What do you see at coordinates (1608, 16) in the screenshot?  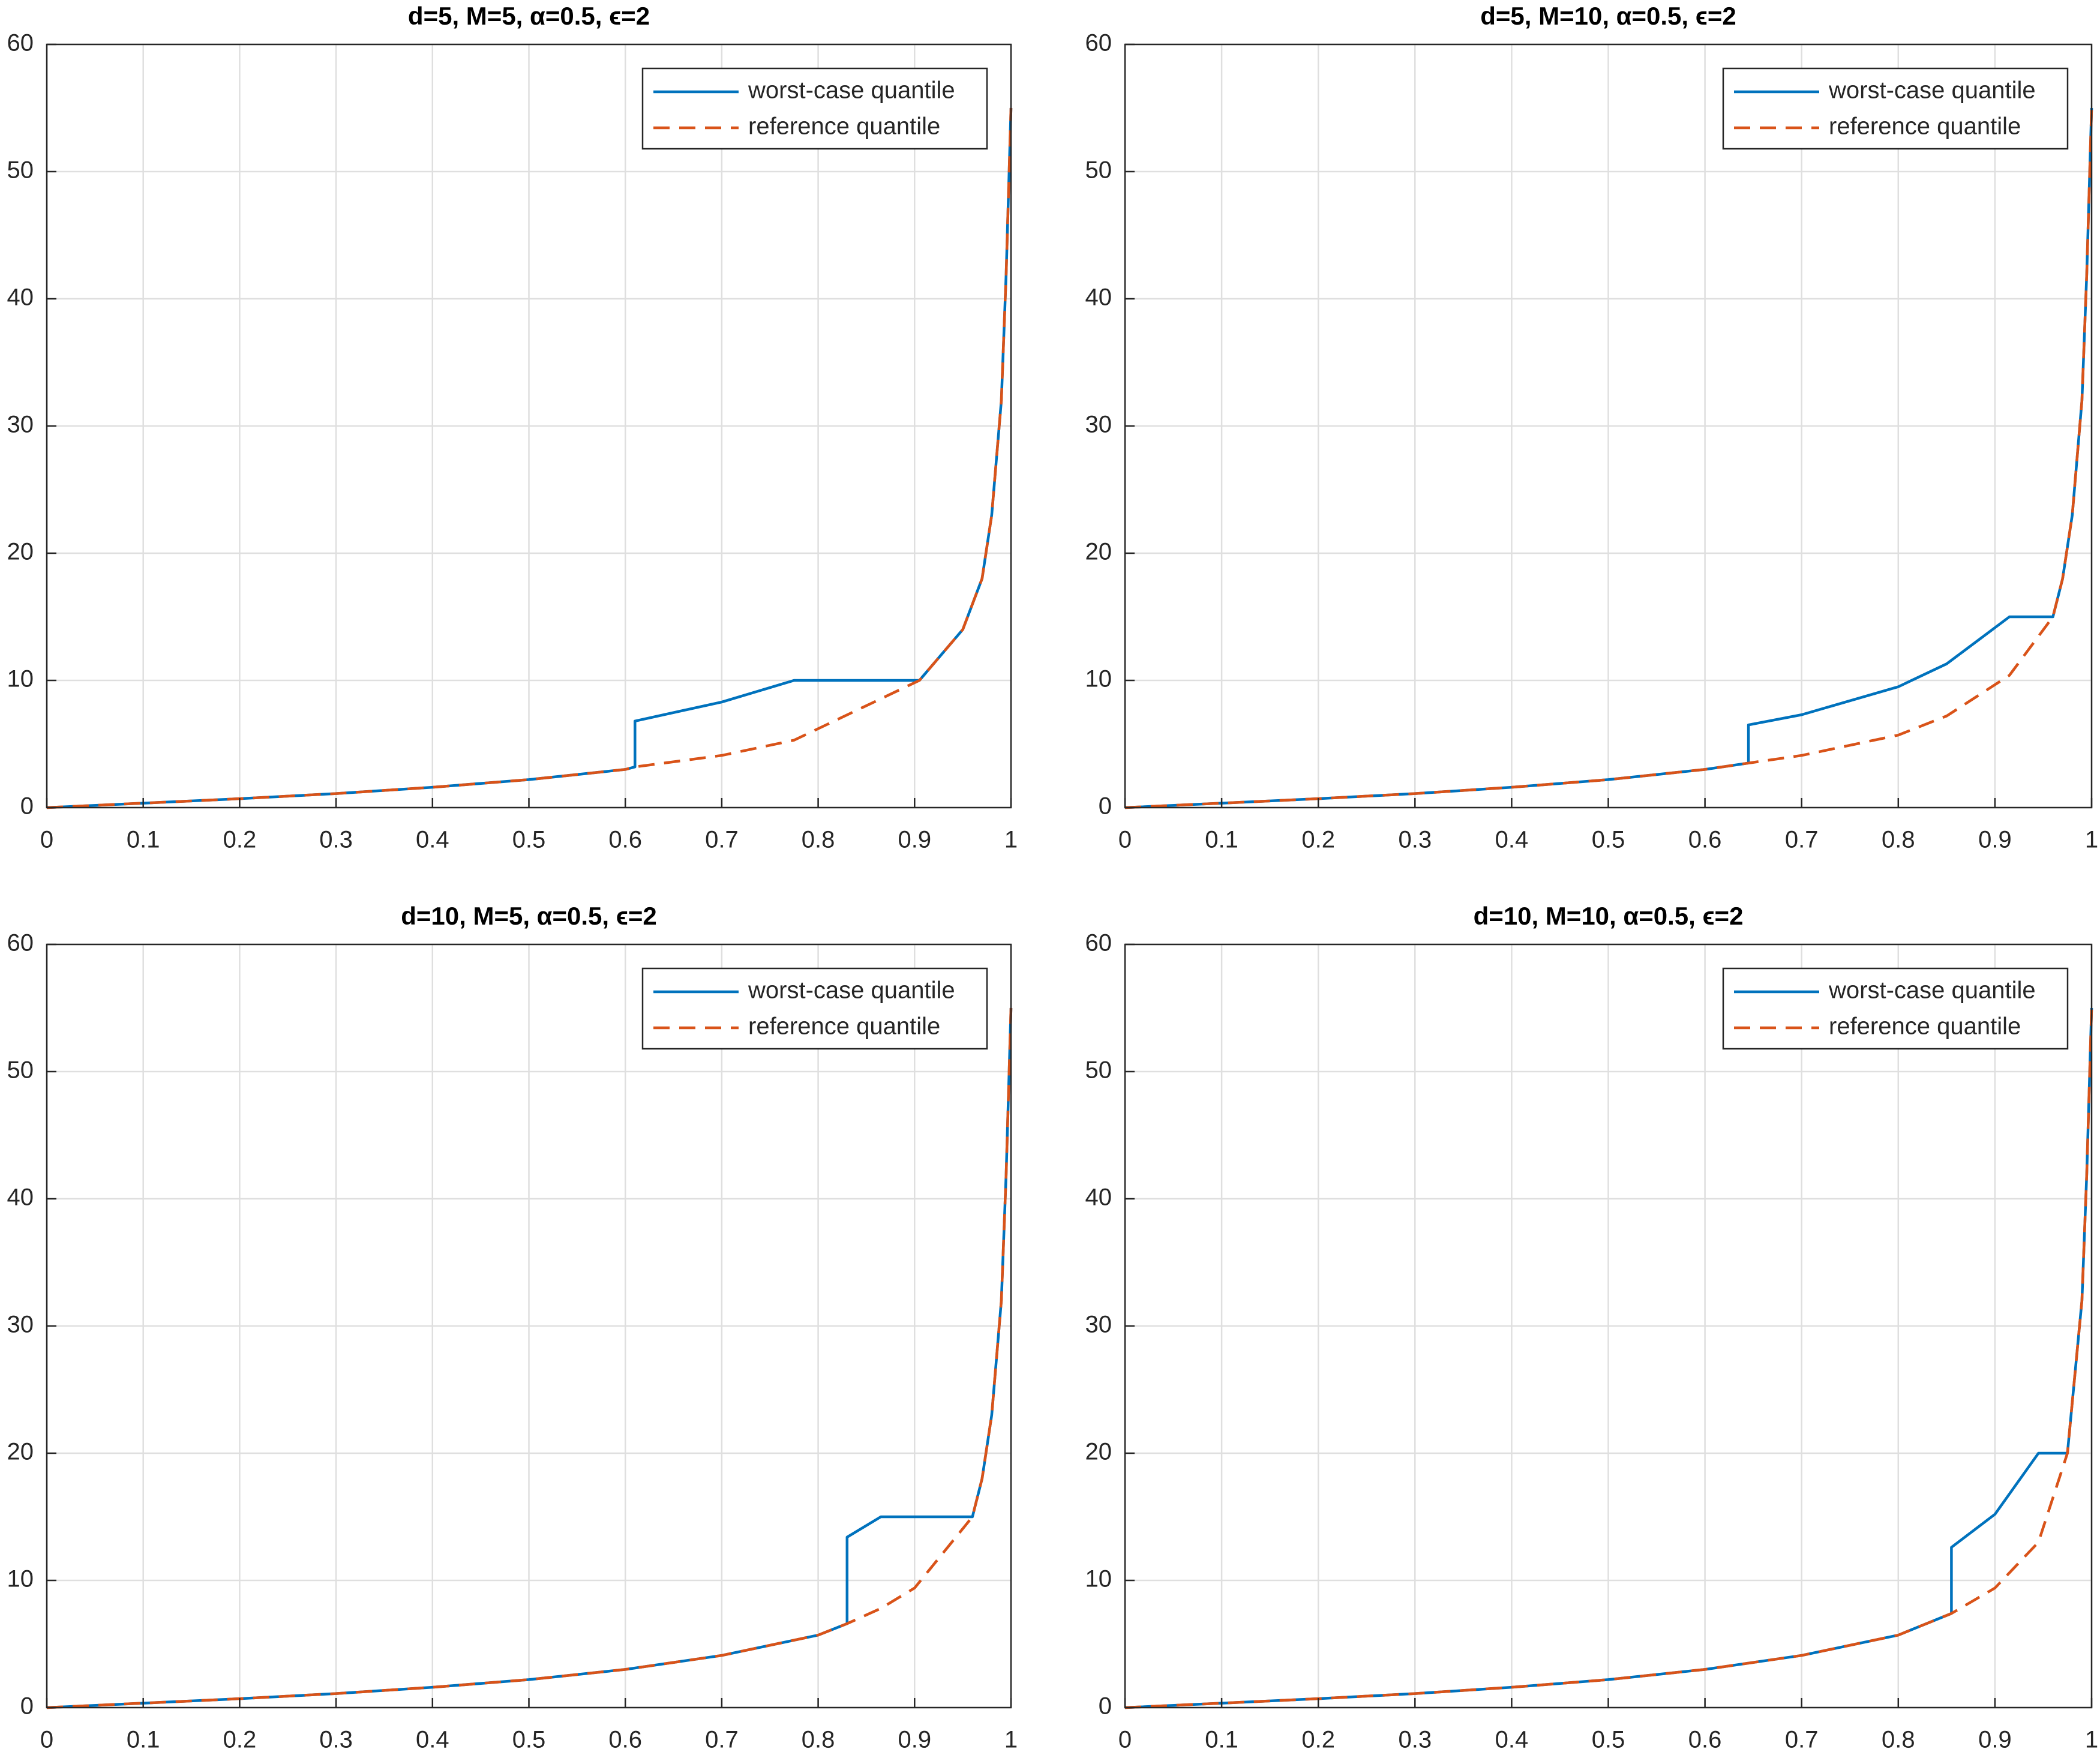 I see `chart-title: d=5, M=10, α=0.5, ϵ=2` at bounding box center [1608, 16].